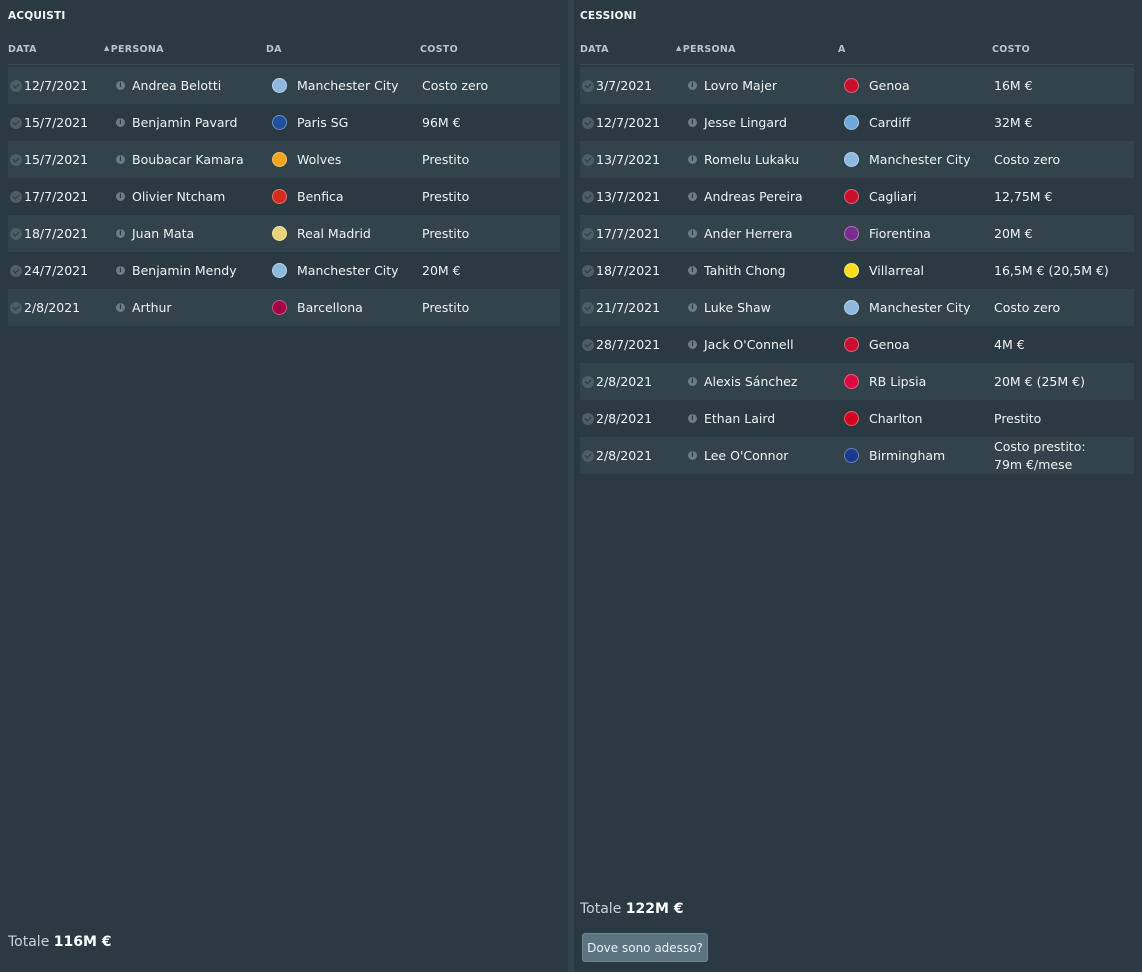  Describe the element at coordinates (284, 122) in the screenshot. I see `table-row: 15/7/2021 i Benjamin Pavard Paris SG 96M €` at that location.